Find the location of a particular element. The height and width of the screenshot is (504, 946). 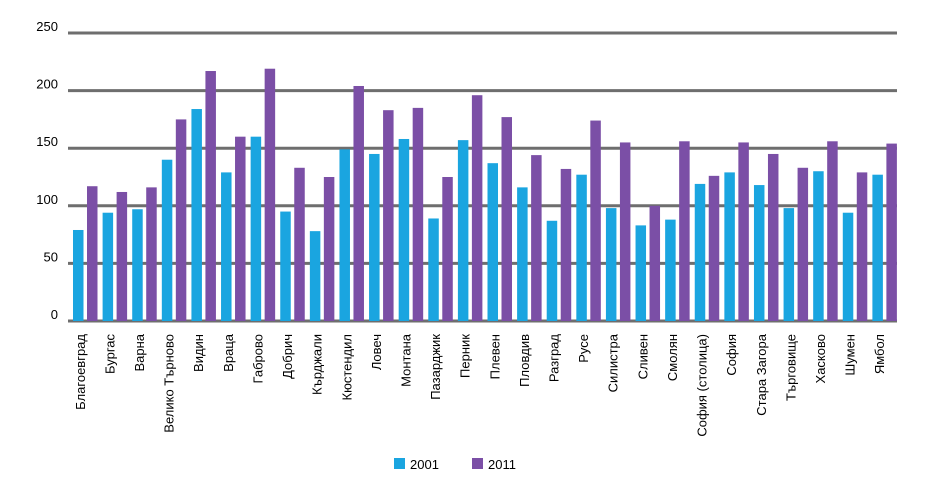

x-tick-label: Русе is located at coordinates (583, 348).